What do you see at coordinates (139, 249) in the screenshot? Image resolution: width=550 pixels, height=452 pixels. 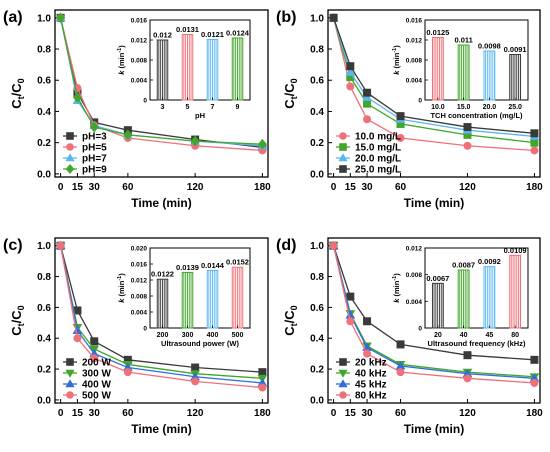 I see `inset-y-tick-label: 0.020` at bounding box center [139, 249].